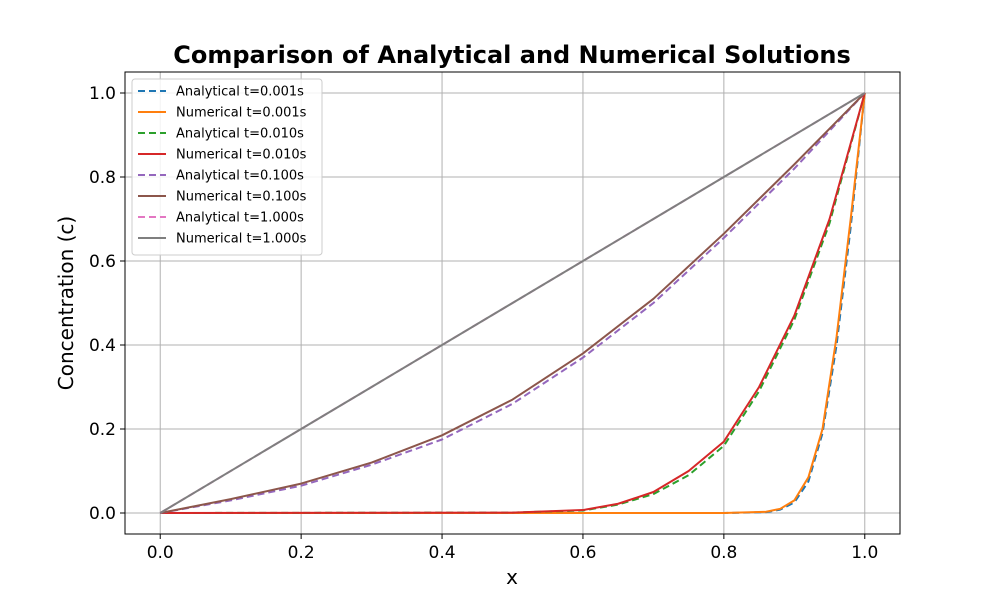 Image resolution: width=1000 pixels, height=600 pixels. What do you see at coordinates (102, 346) in the screenshot?
I see `y-tick-label: 0.4` at bounding box center [102, 346].